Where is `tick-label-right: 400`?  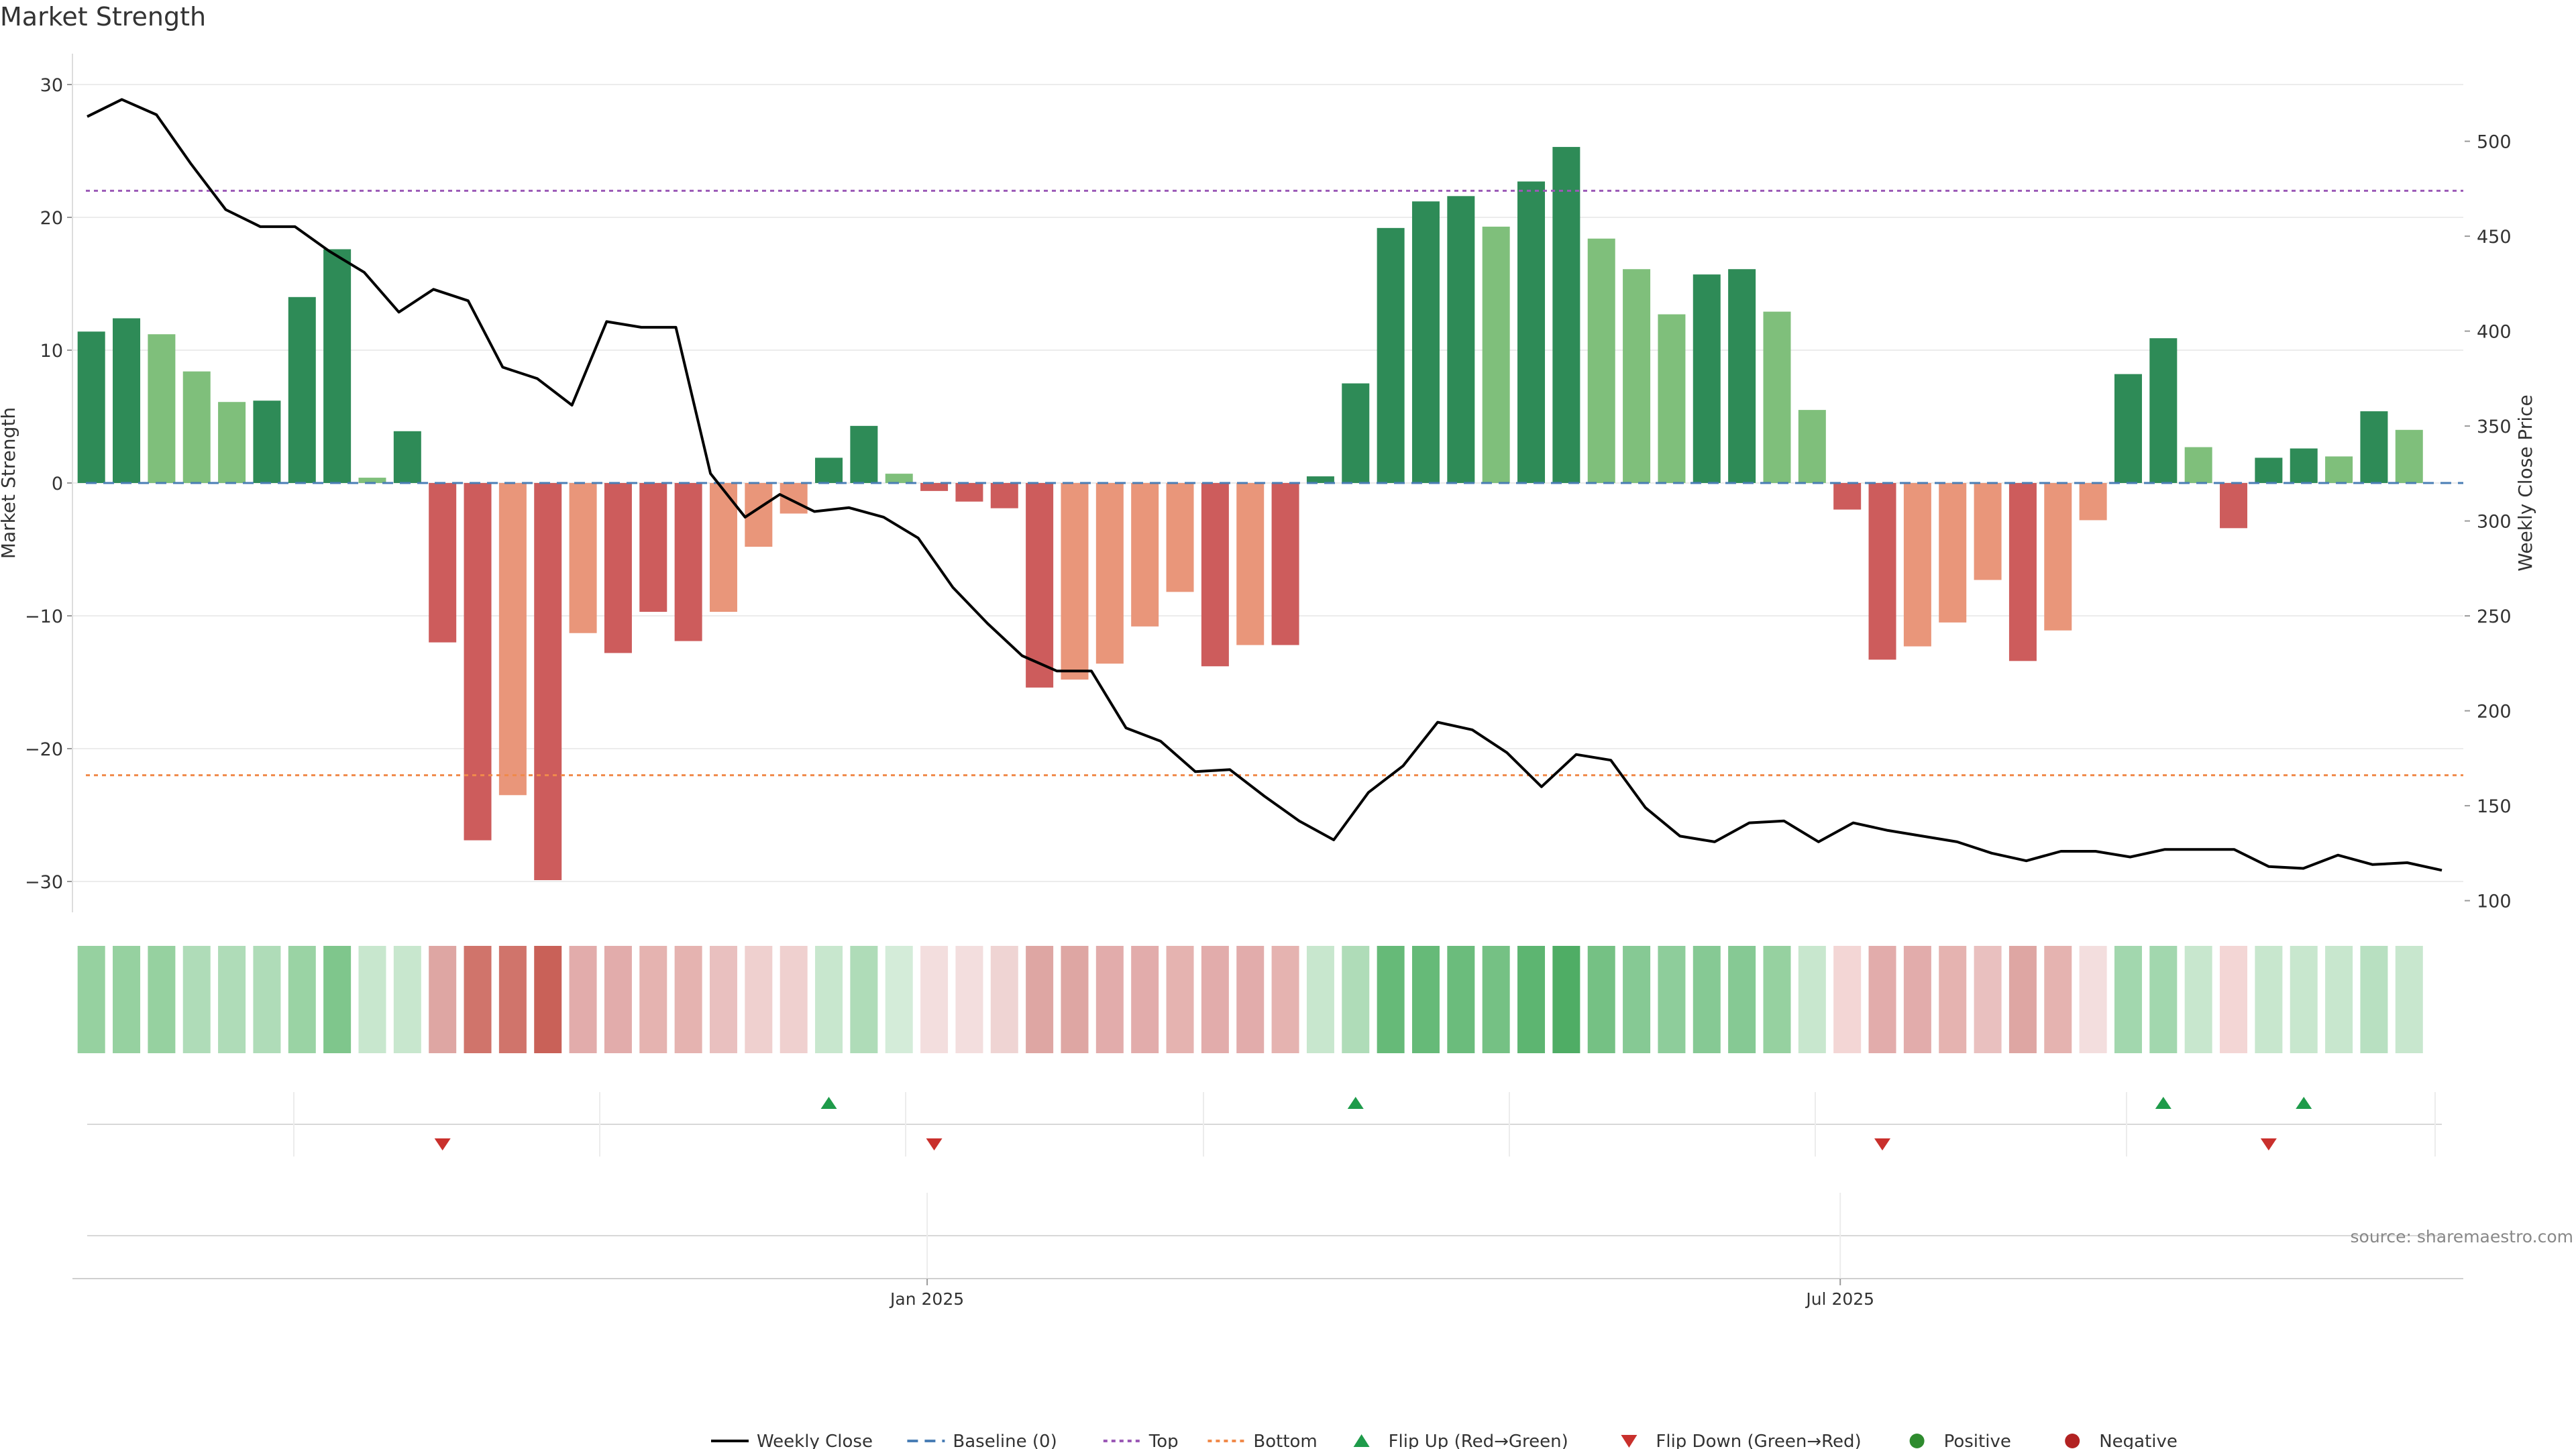
tick-label-right: 400 is located at coordinates (2494, 332).